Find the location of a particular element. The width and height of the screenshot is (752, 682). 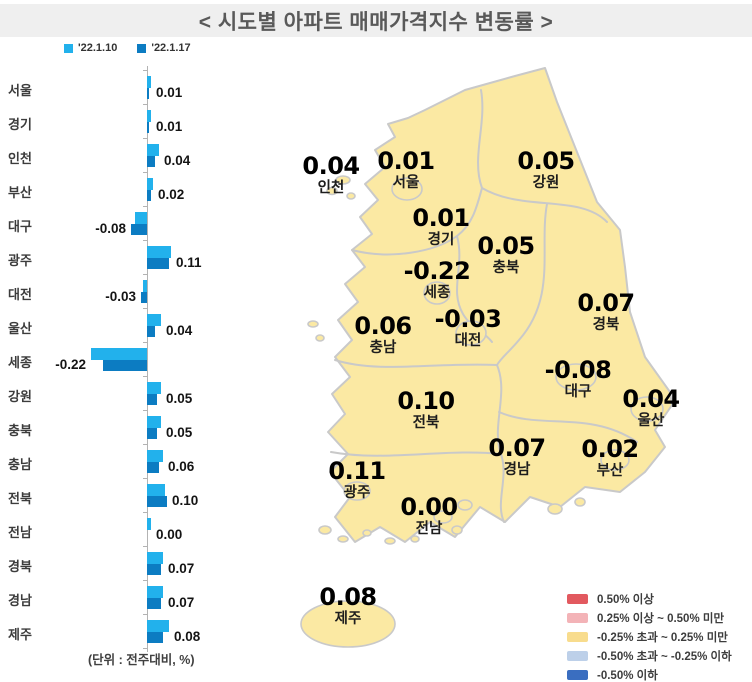

map-region-name: 경남 is located at coordinates (517, 470).